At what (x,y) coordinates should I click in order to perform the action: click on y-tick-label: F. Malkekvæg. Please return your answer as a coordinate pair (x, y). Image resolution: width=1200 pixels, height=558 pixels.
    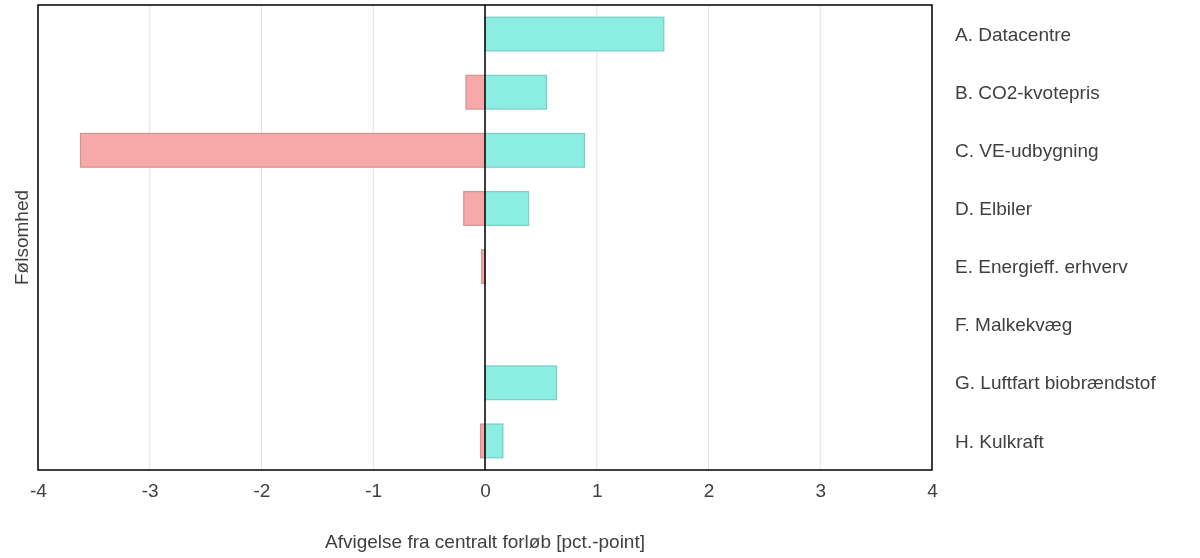
    Looking at the image, I should click on (1014, 325).